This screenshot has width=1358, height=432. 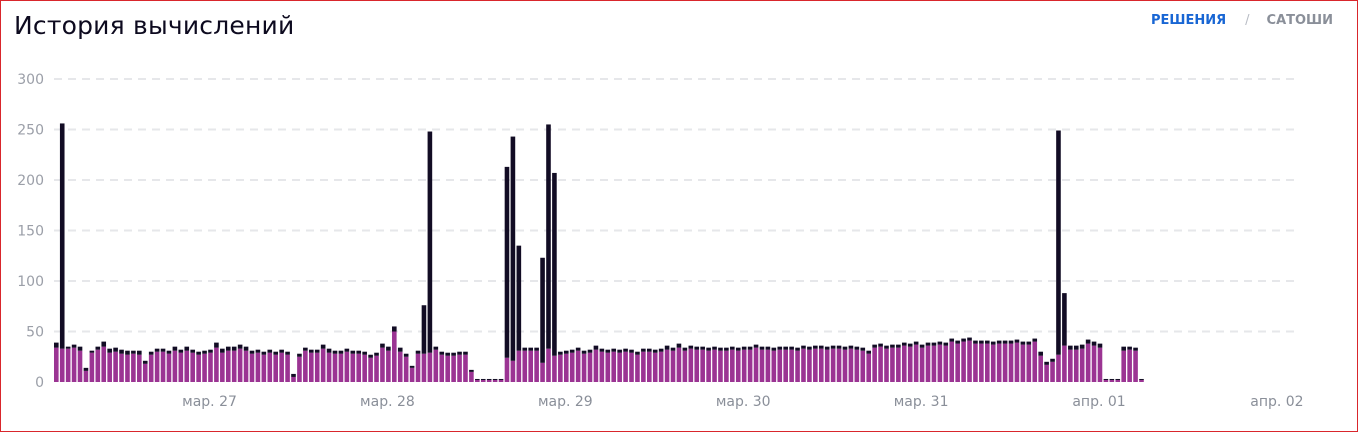 I want to click on toggle-satoshi: САТОШИ, so click(x=1299, y=20).